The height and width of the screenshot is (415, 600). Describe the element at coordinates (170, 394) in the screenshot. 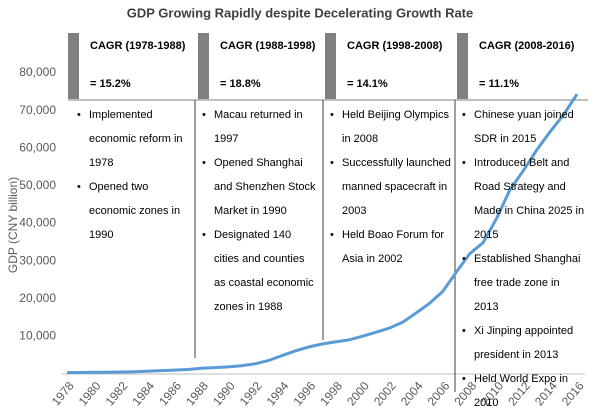

I see `x-tick-label: 1986` at that location.